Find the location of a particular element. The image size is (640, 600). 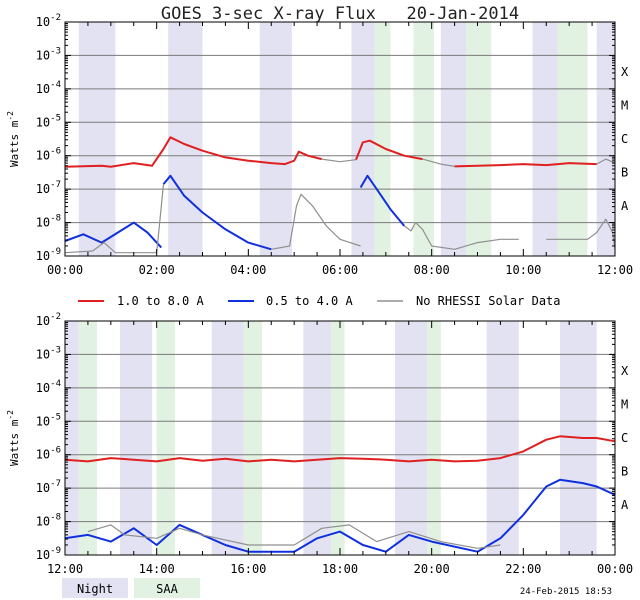

x-tick-label: 08:00 is located at coordinates (432, 270).